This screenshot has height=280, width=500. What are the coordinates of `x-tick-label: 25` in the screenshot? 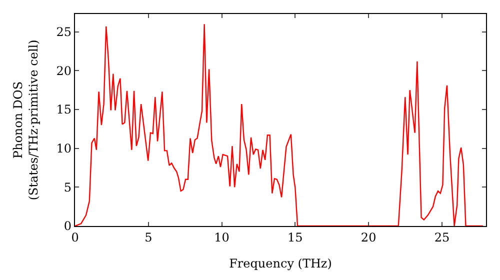 It's located at (442, 237).